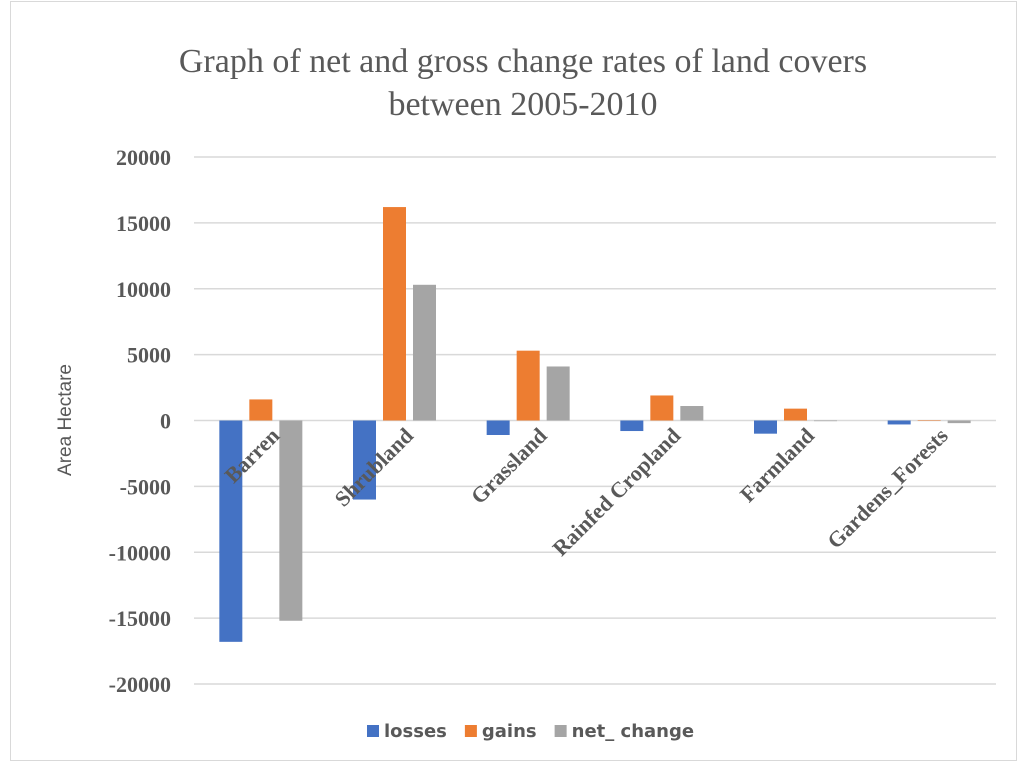 This screenshot has width=1027, height=767. What do you see at coordinates (616, 492) in the screenshot?
I see `category-label: Rainfed Cropland` at bounding box center [616, 492].